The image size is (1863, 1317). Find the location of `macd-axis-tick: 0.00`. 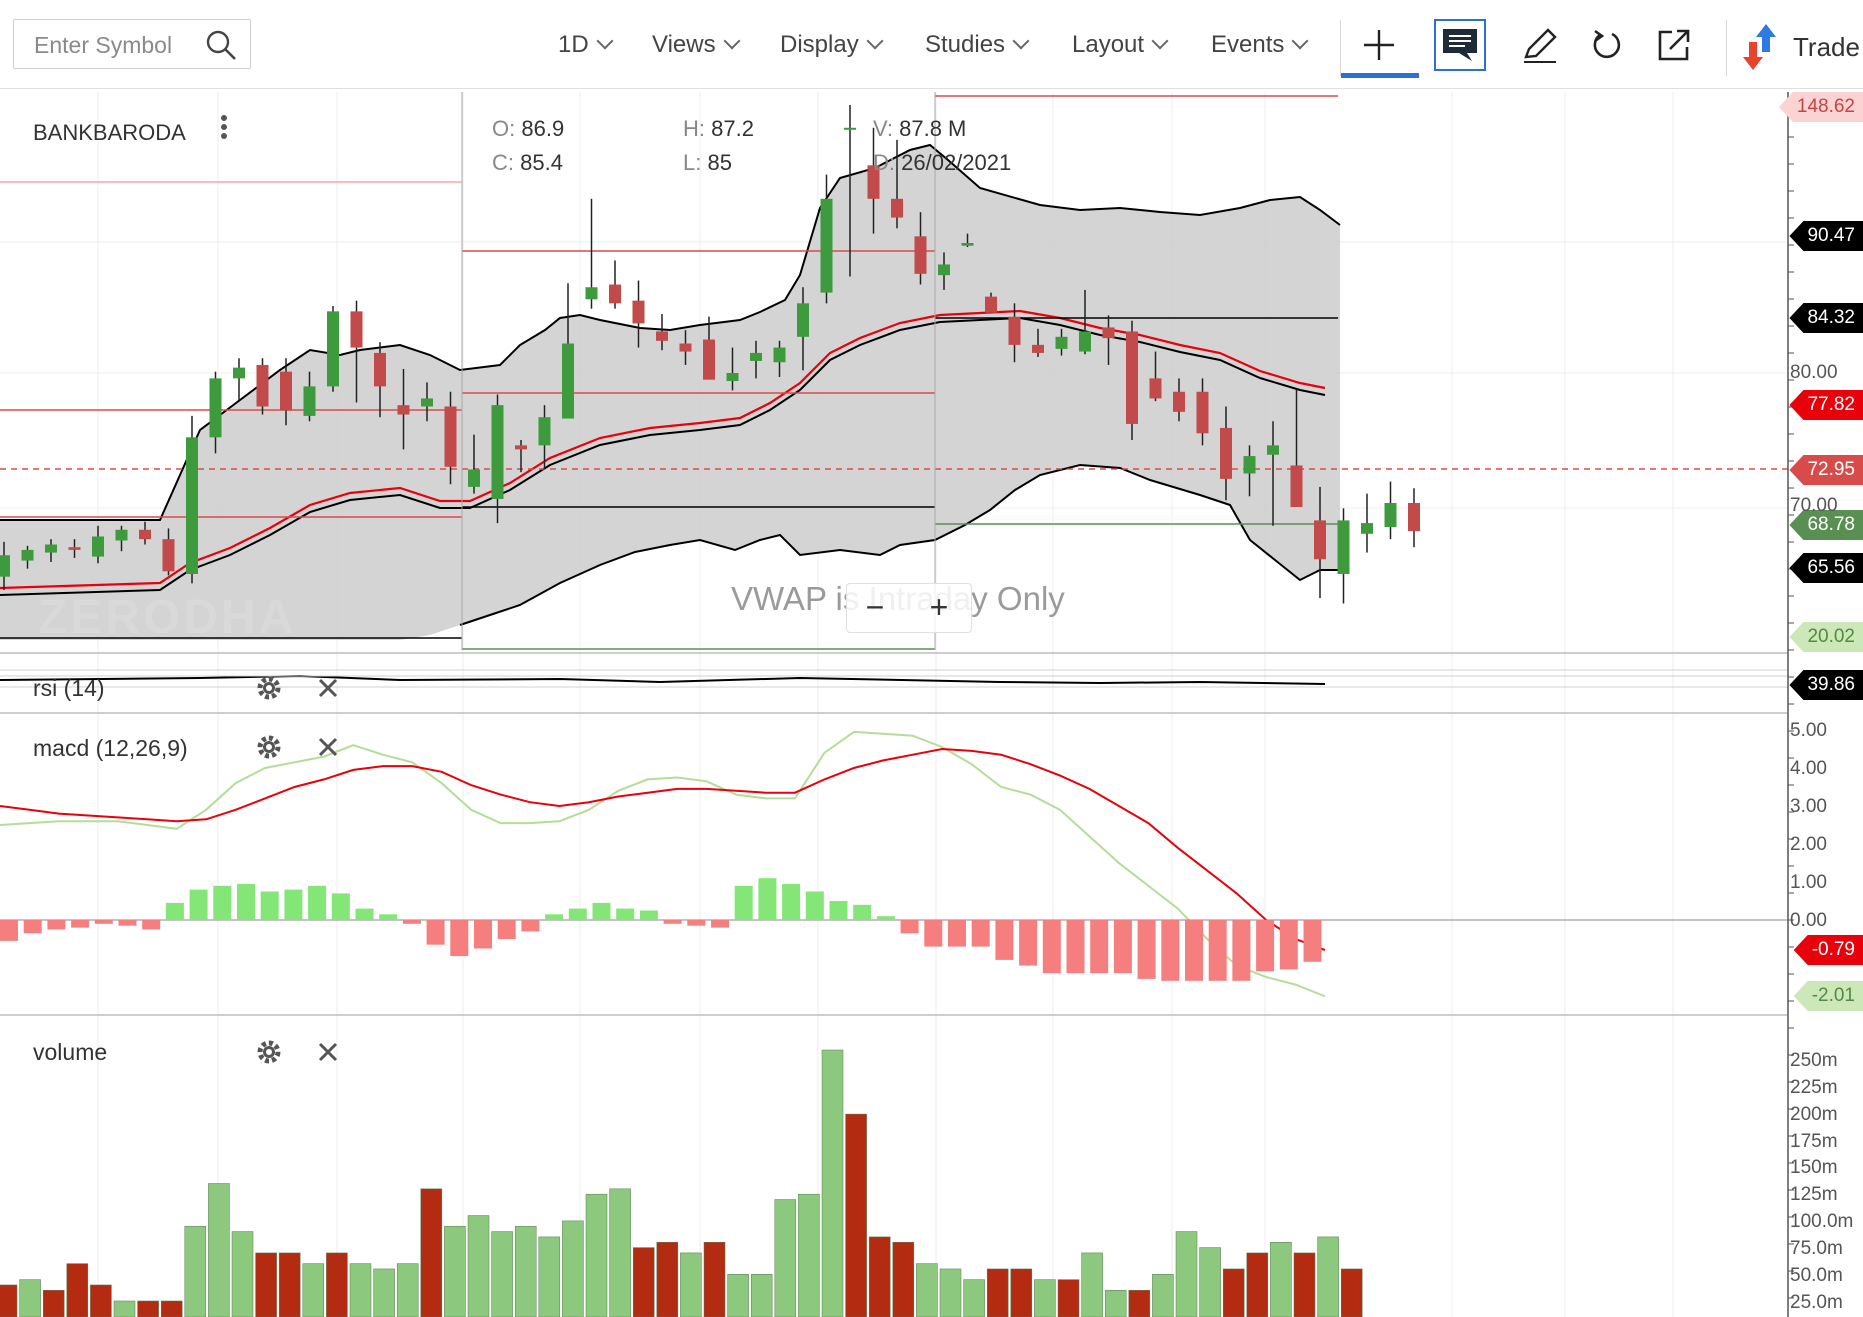

macd-axis-tick: 0.00 is located at coordinates (1808, 920).